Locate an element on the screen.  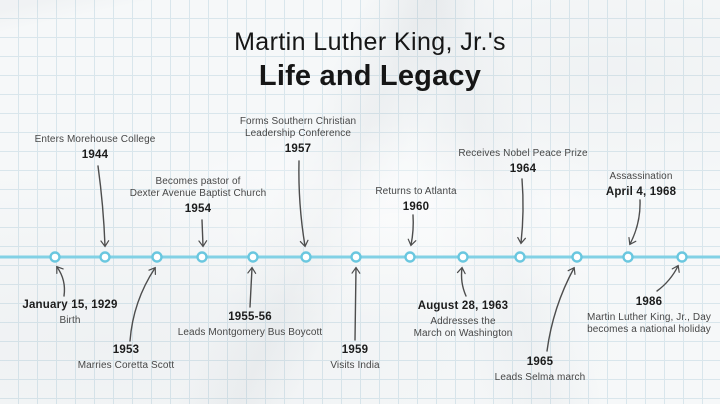
event-label-line: Returns to Atlanta is located at coordinates (416, 191).